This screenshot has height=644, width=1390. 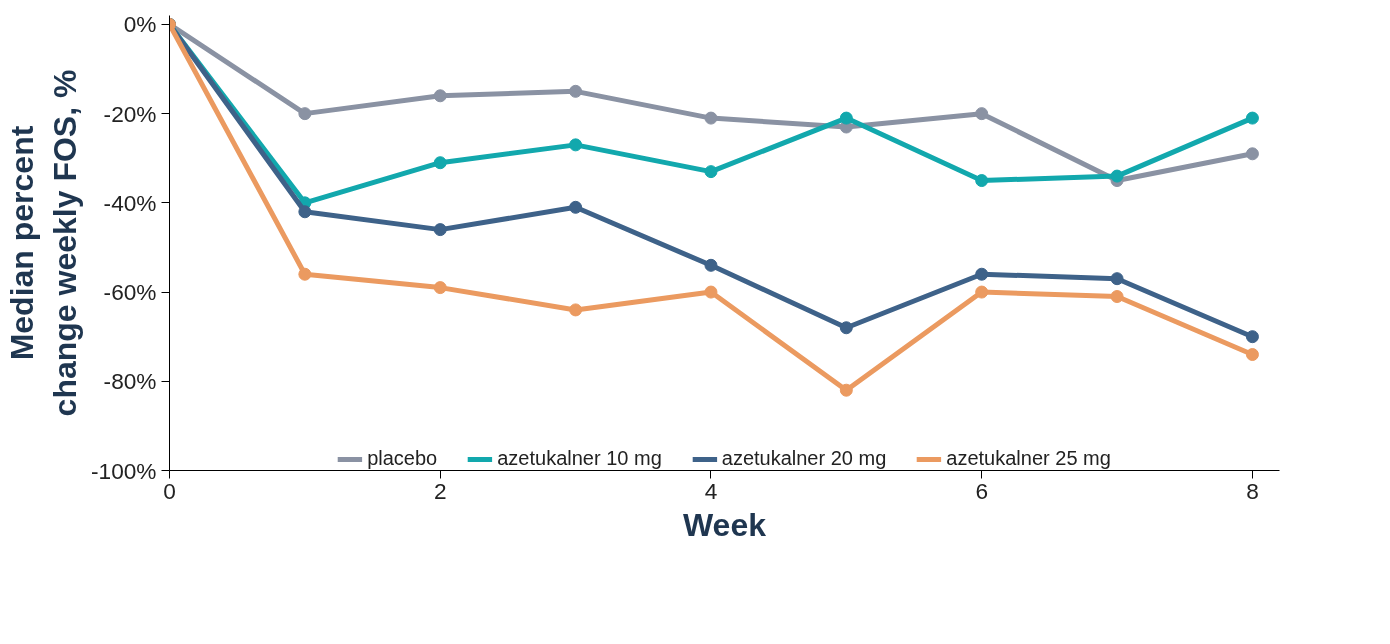 What do you see at coordinates (724, 524) in the screenshot?
I see `x-axis-title: Week` at bounding box center [724, 524].